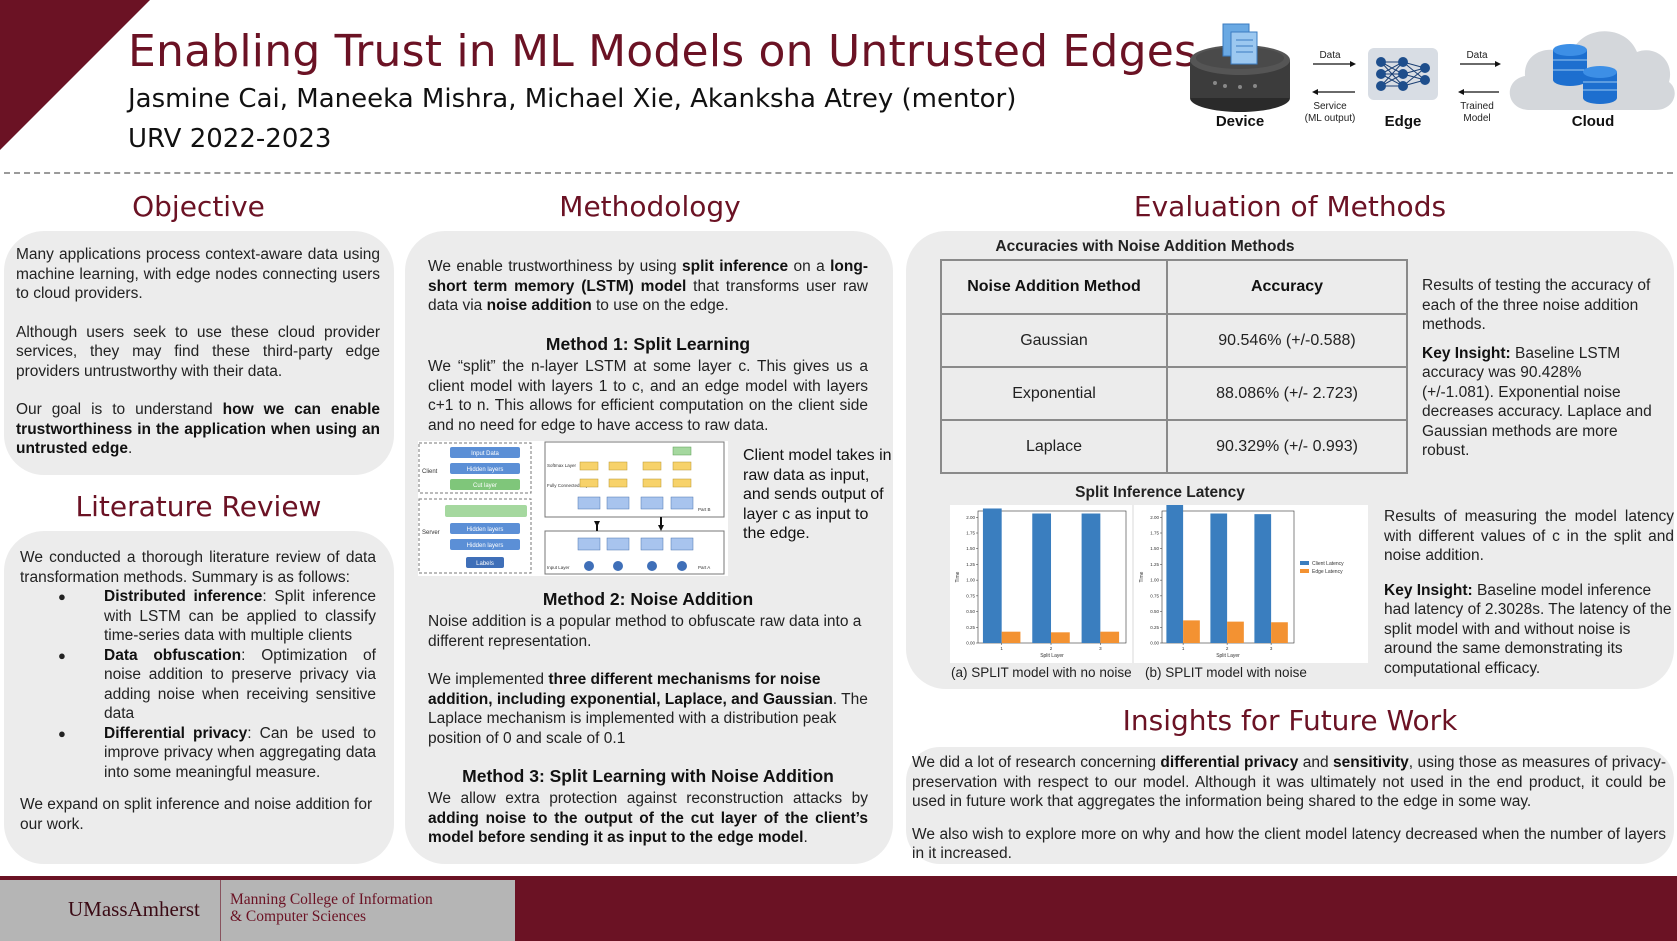 The width and height of the screenshot is (1677, 941). What do you see at coordinates (650, 206) in the screenshot?
I see `methodology-heading: Methodology` at bounding box center [650, 206].